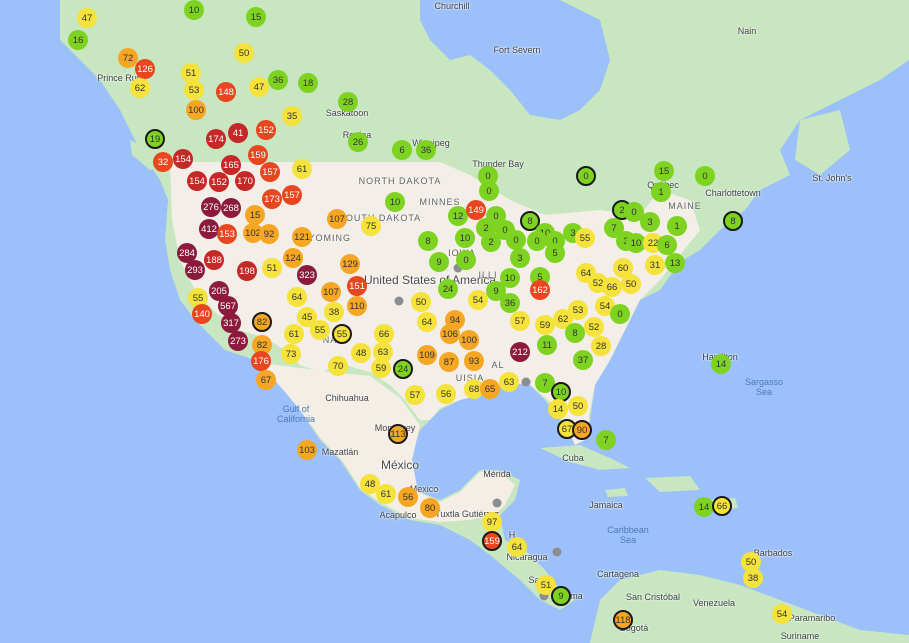 The width and height of the screenshot is (909, 643). Describe the element at coordinates (128, 58) in the screenshot. I see `aqi-marker: 72` at that location.